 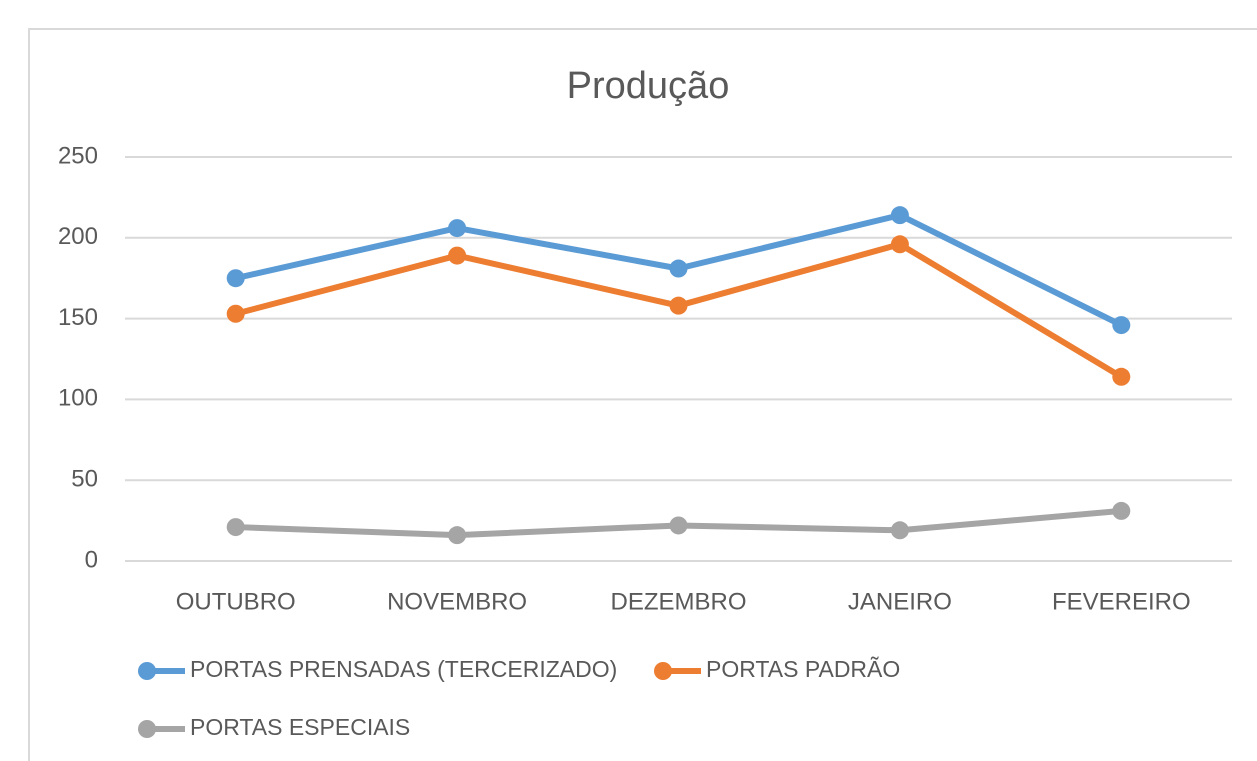 What do you see at coordinates (84, 479) in the screenshot?
I see `y-tick-label: 50` at bounding box center [84, 479].